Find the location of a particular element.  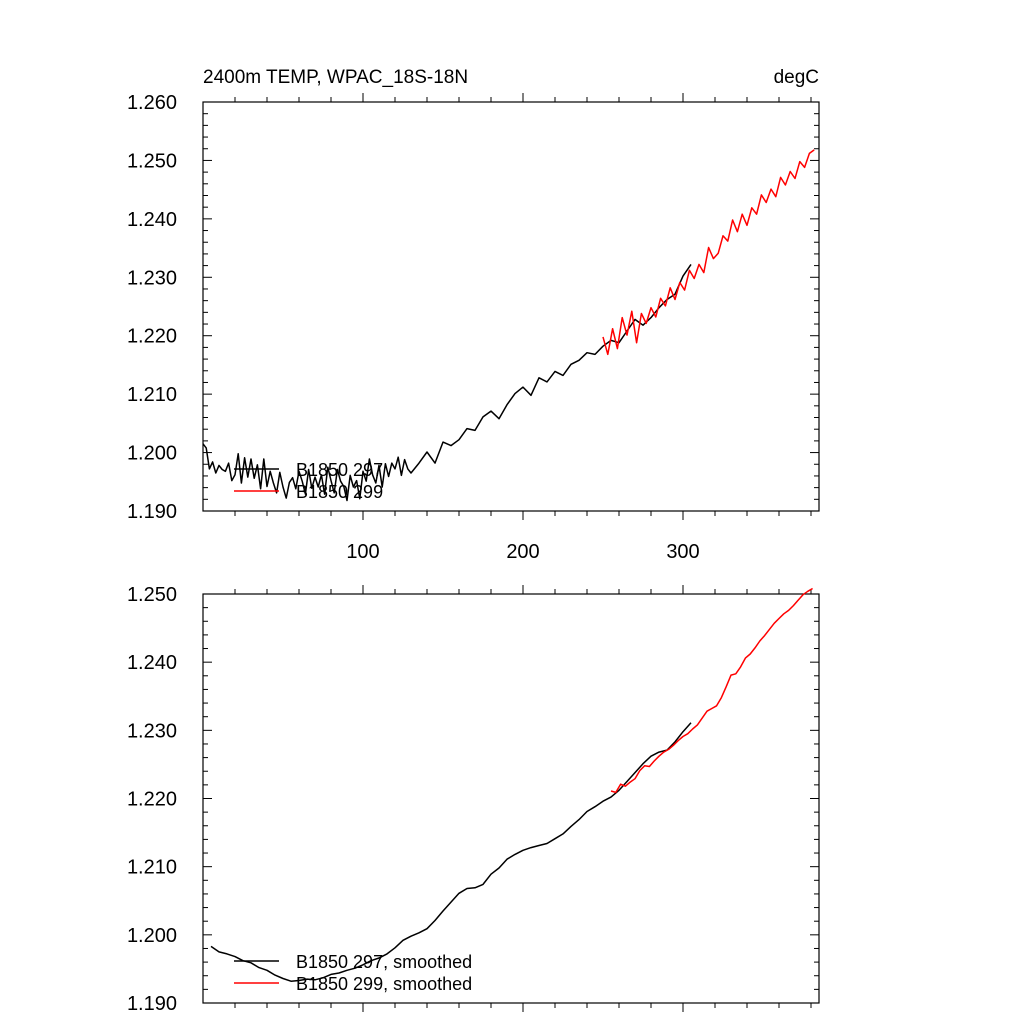

legend-label-b1850-297: B1850 297 is located at coordinates (339, 470).